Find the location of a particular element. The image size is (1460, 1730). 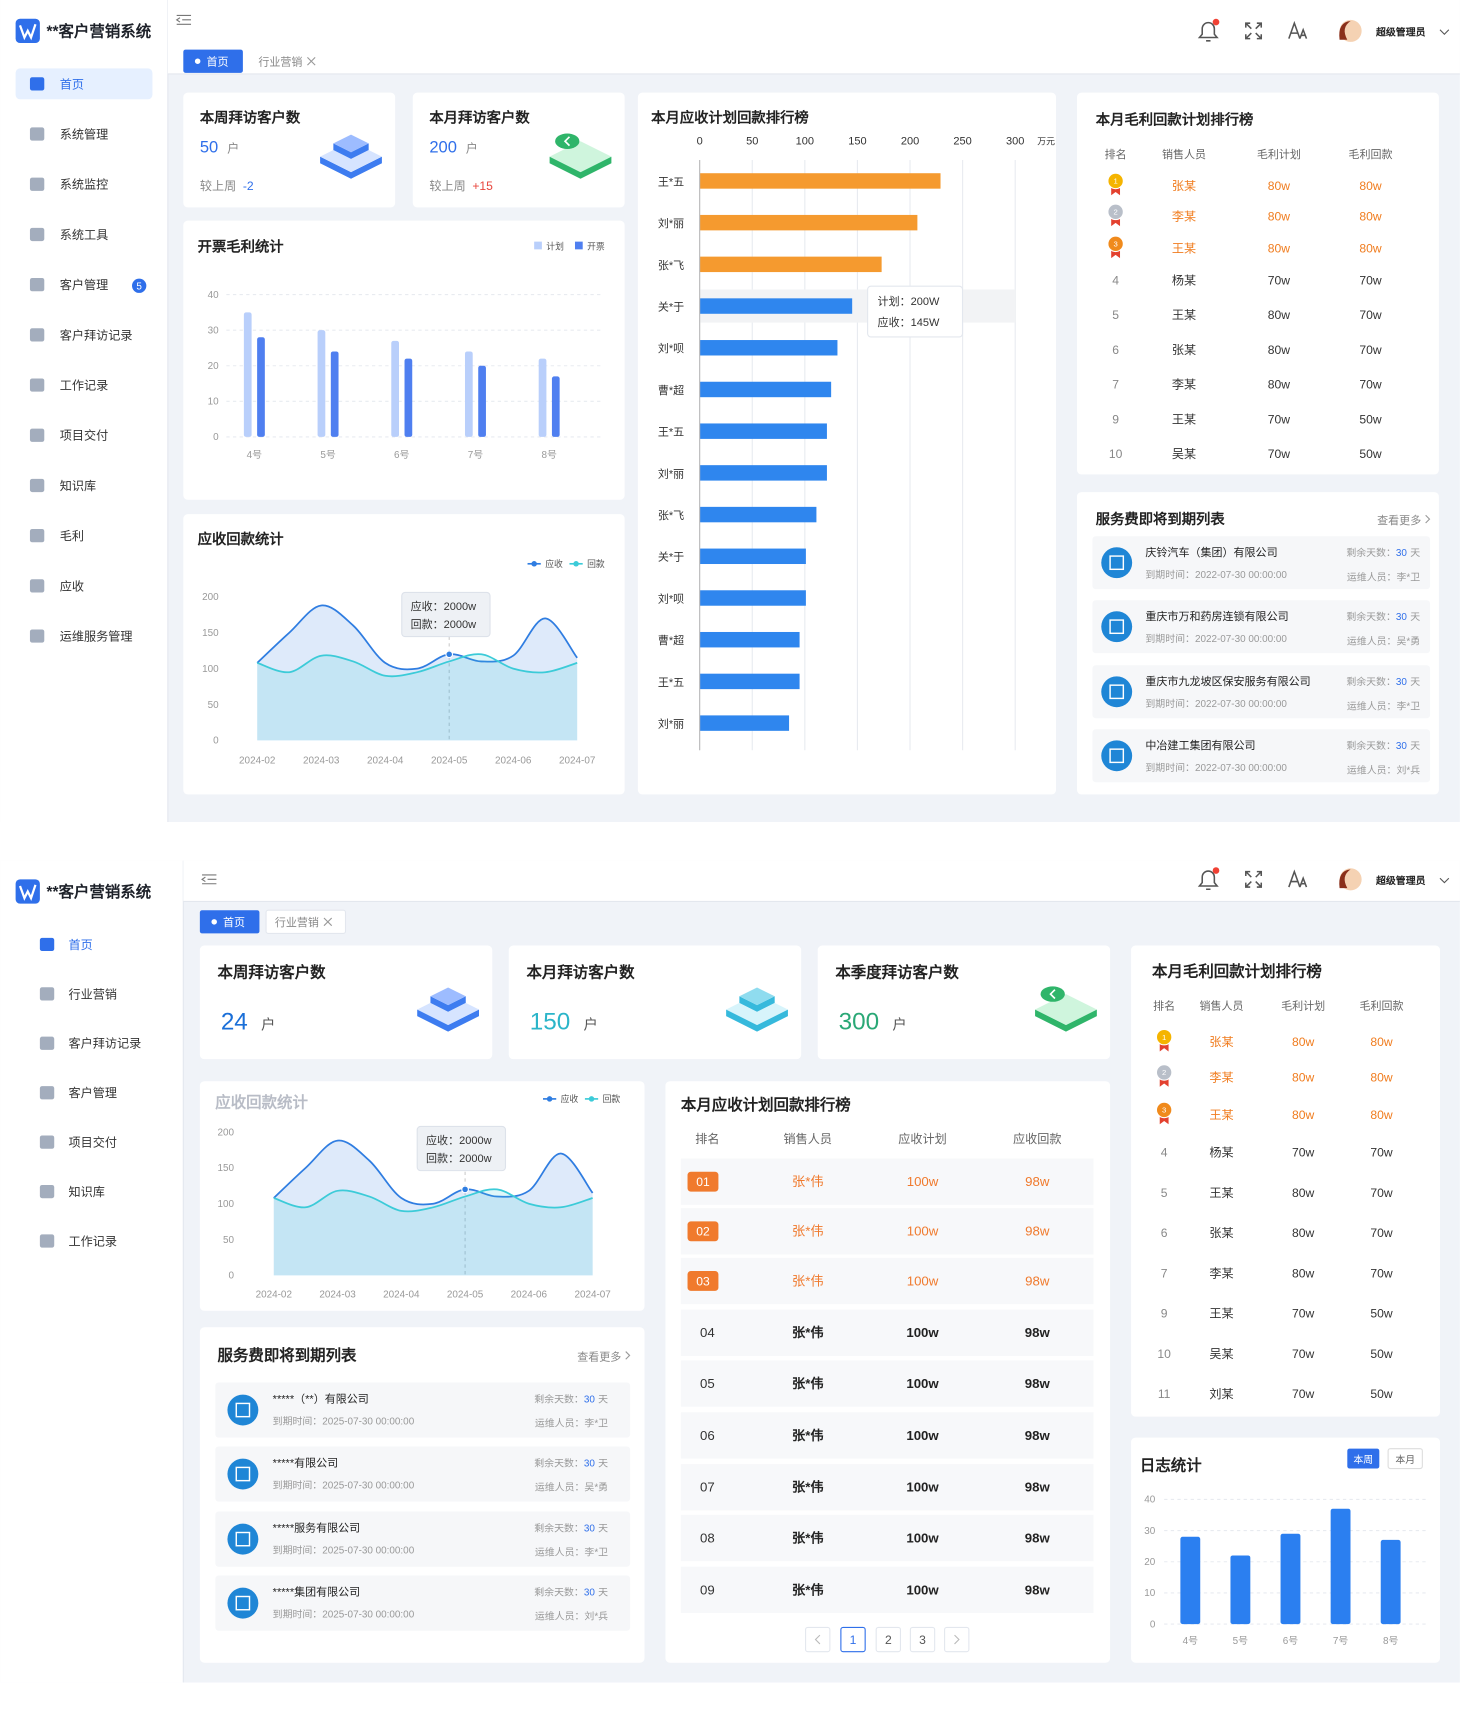

app-title: **客户营销系统 is located at coordinates (98, 891).